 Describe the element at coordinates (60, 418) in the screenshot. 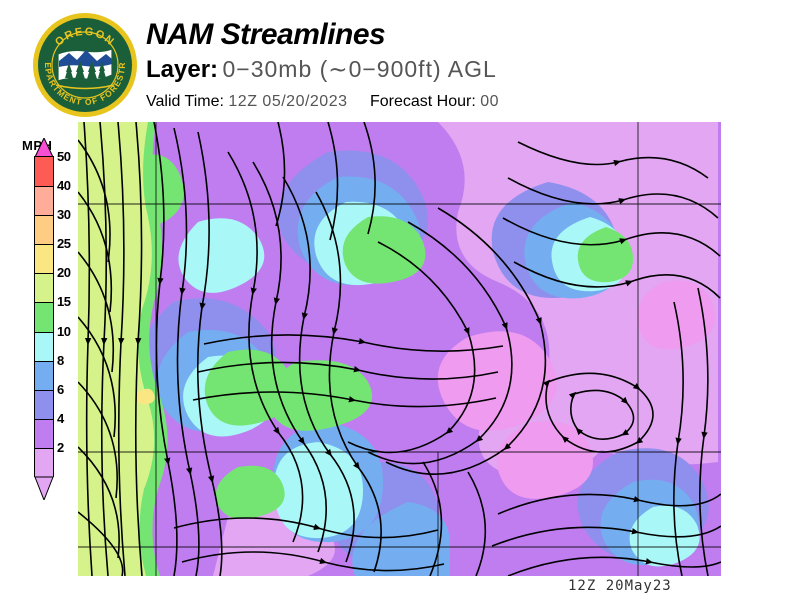

I see `colorbar-tick-4: 4` at that location.